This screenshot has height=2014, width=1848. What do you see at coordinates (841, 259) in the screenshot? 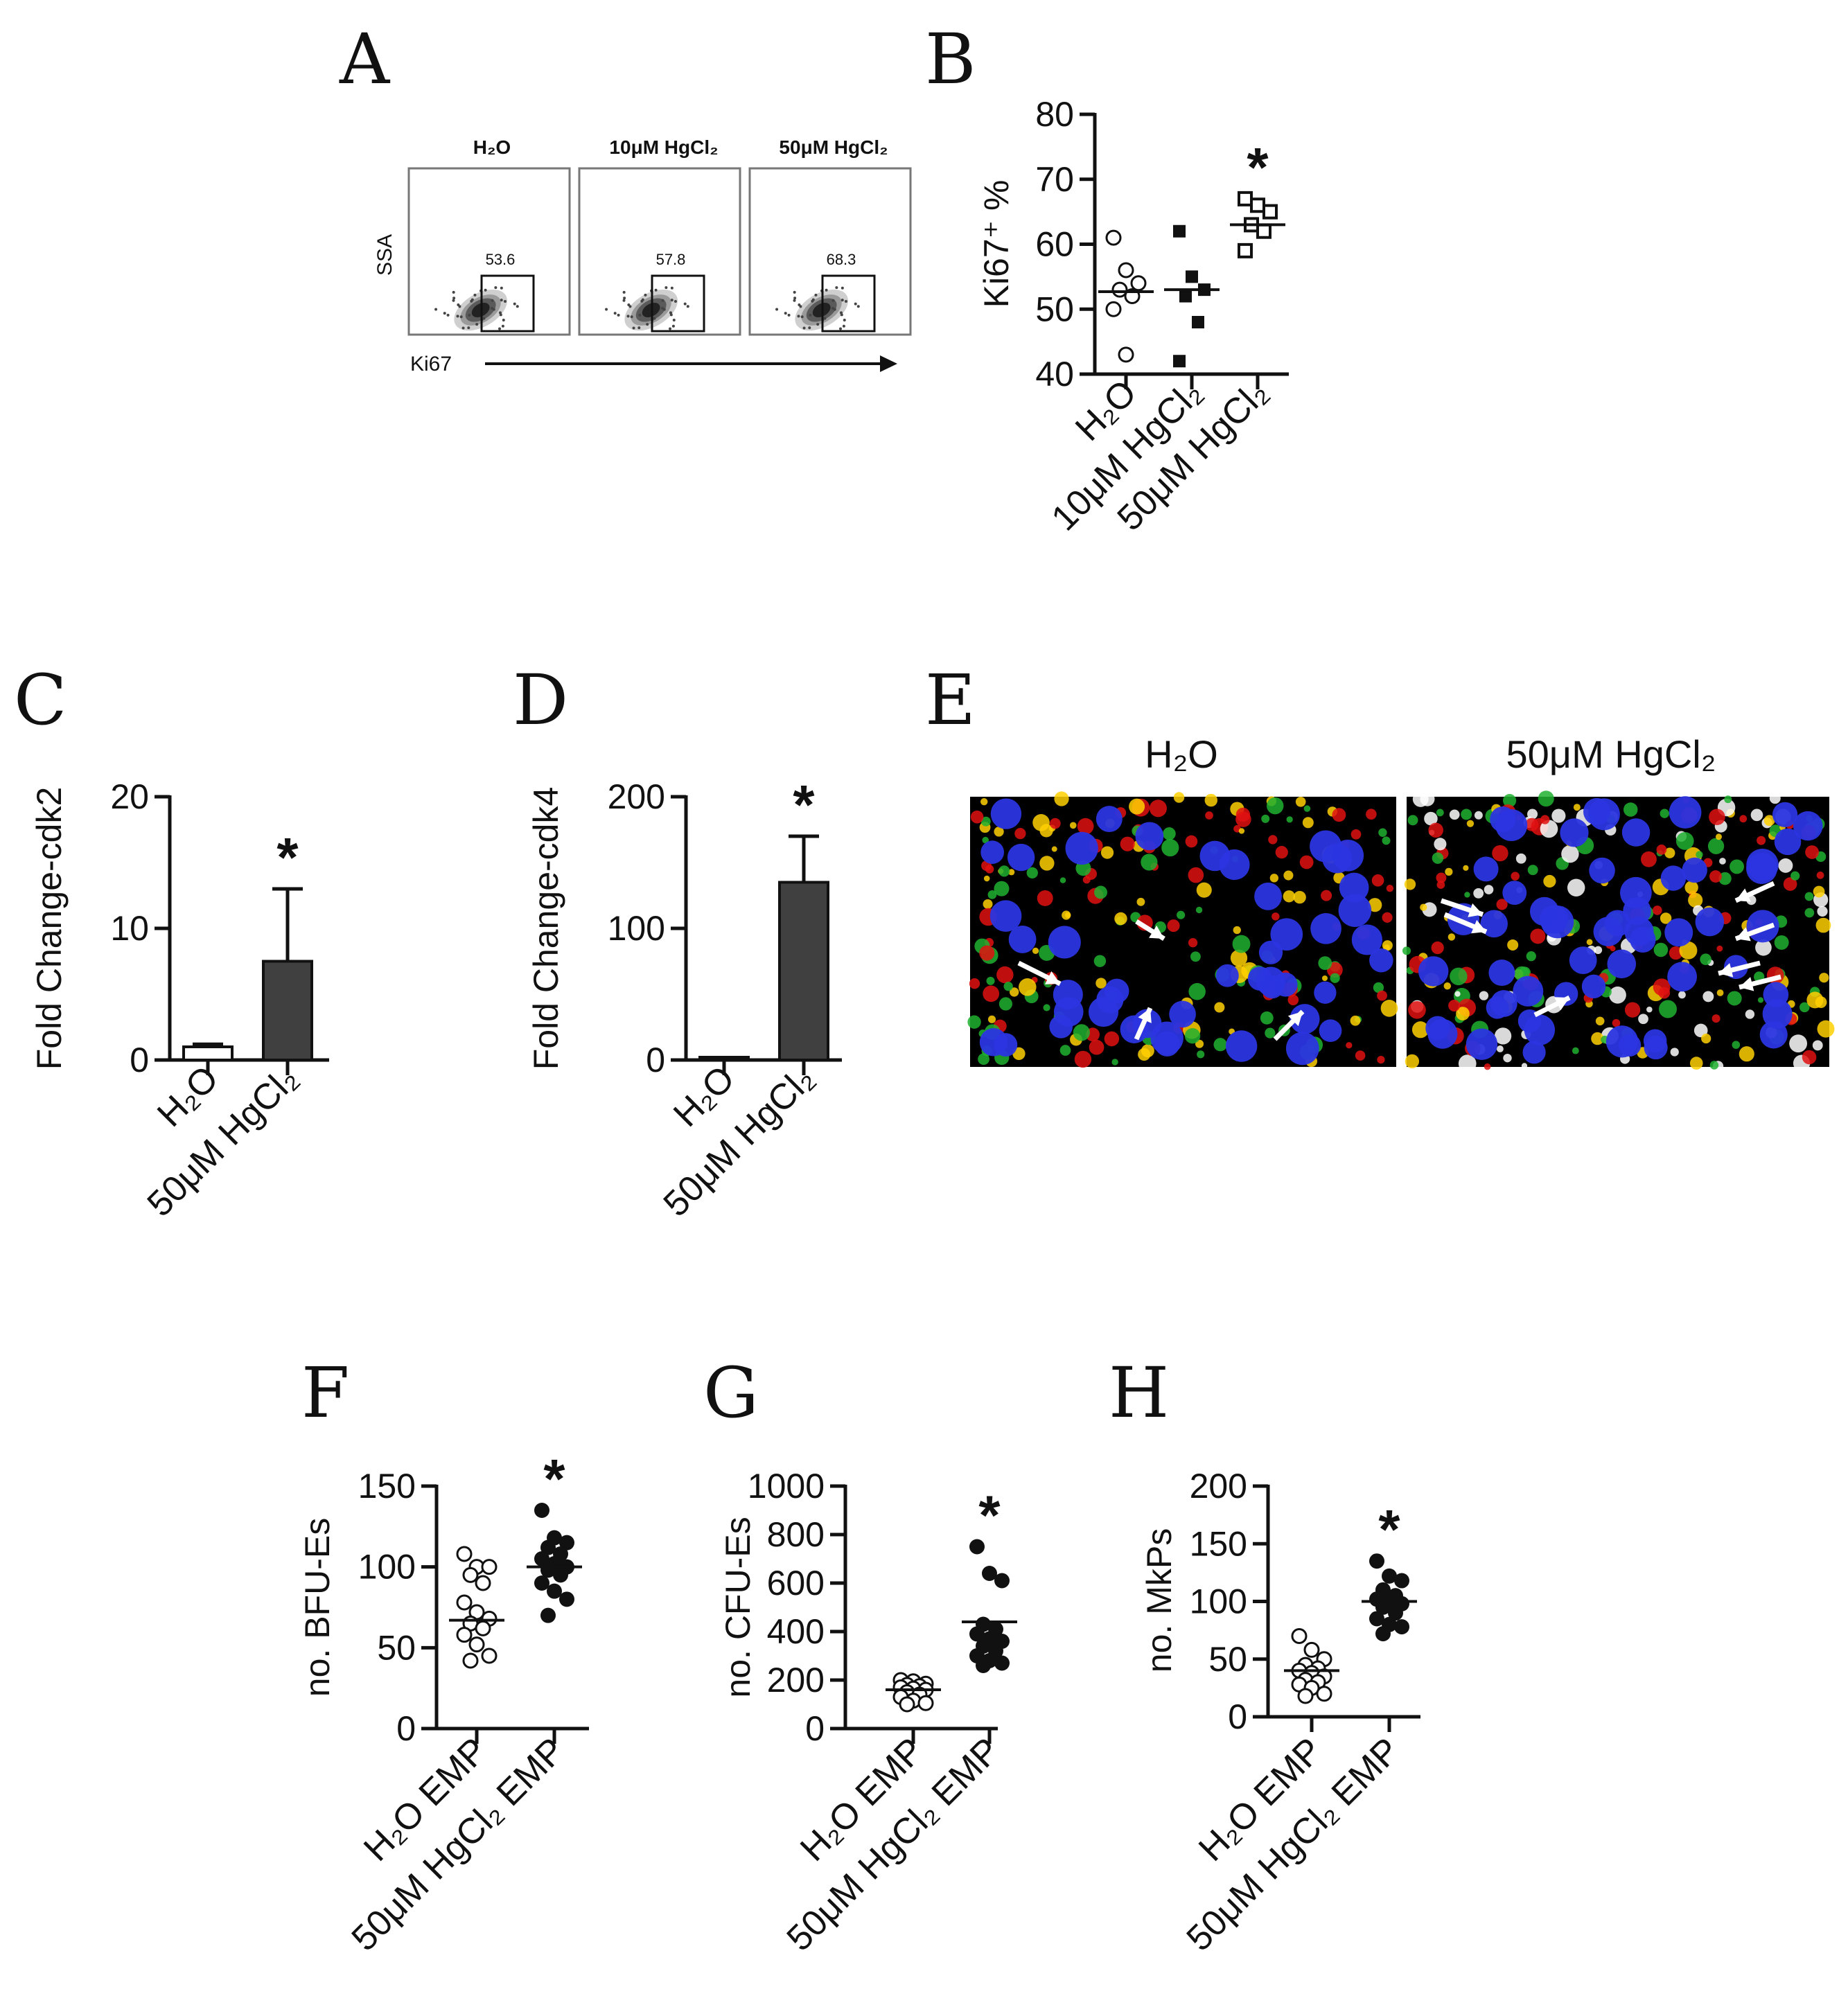
I see `facs-gate-value-3: 68.3` at bounding box center [841, 259].